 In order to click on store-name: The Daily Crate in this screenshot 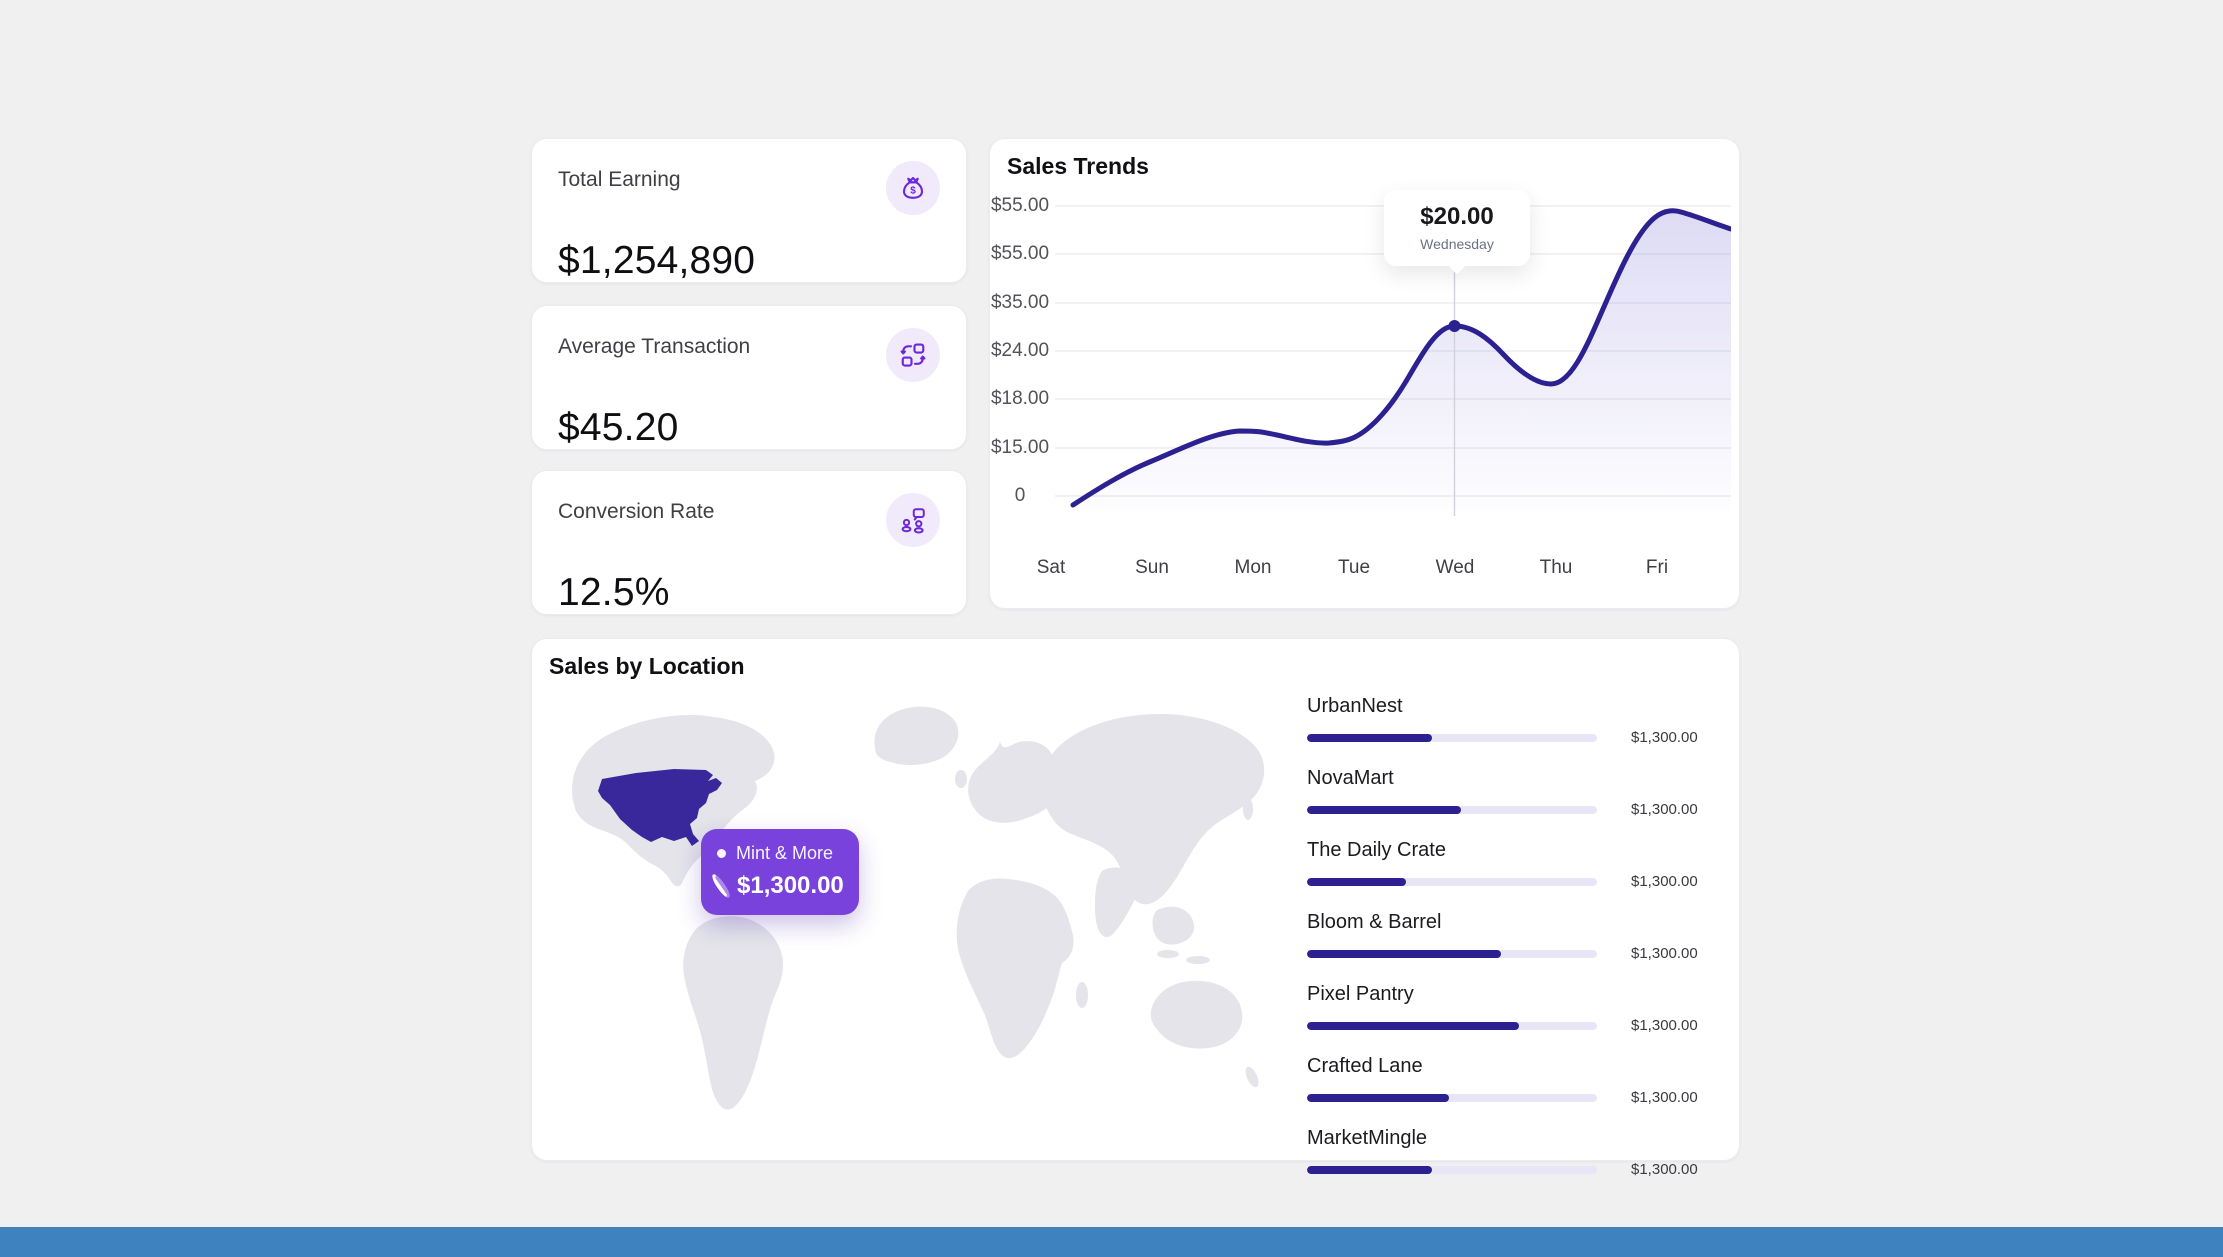, I will do `click(1376, 850)`.